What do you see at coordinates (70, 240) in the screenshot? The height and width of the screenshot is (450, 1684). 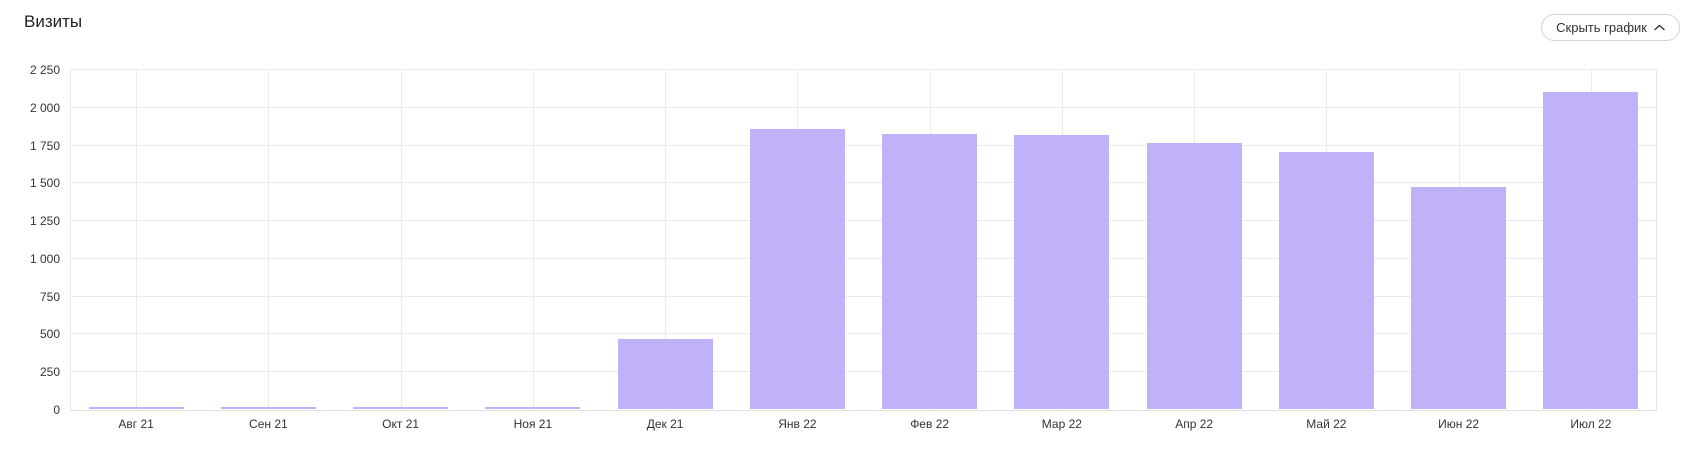 I see `plot-left-border` at bounding box center [70, 240].